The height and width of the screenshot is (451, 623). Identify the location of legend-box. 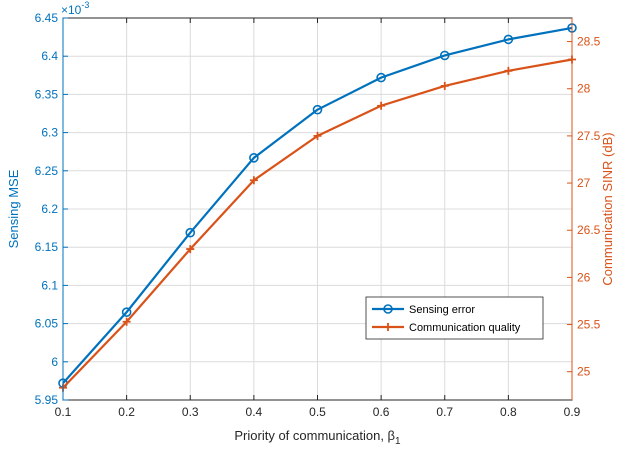
(454, 318).